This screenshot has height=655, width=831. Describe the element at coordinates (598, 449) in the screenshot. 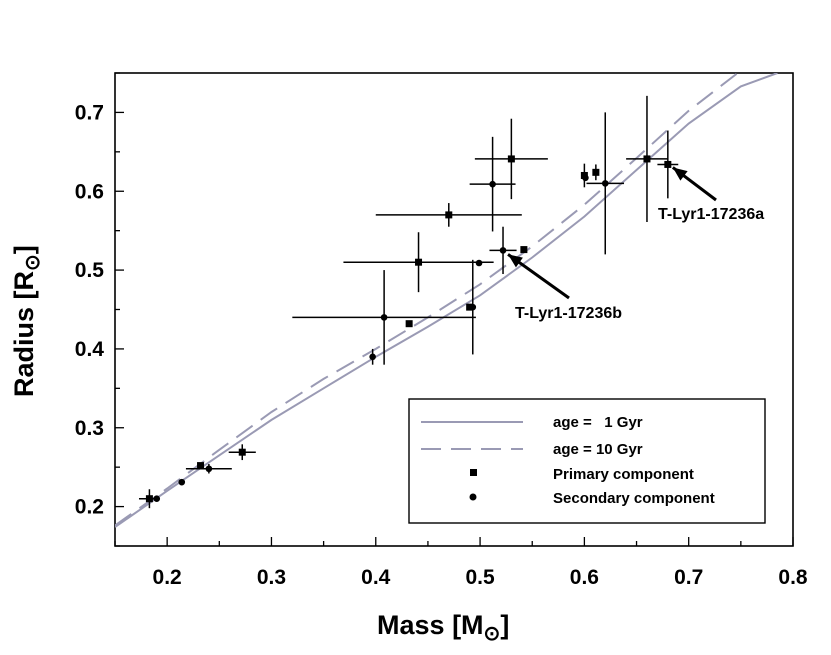

I see `legend-label-10gyr: age = 10 Gyr` at that location.